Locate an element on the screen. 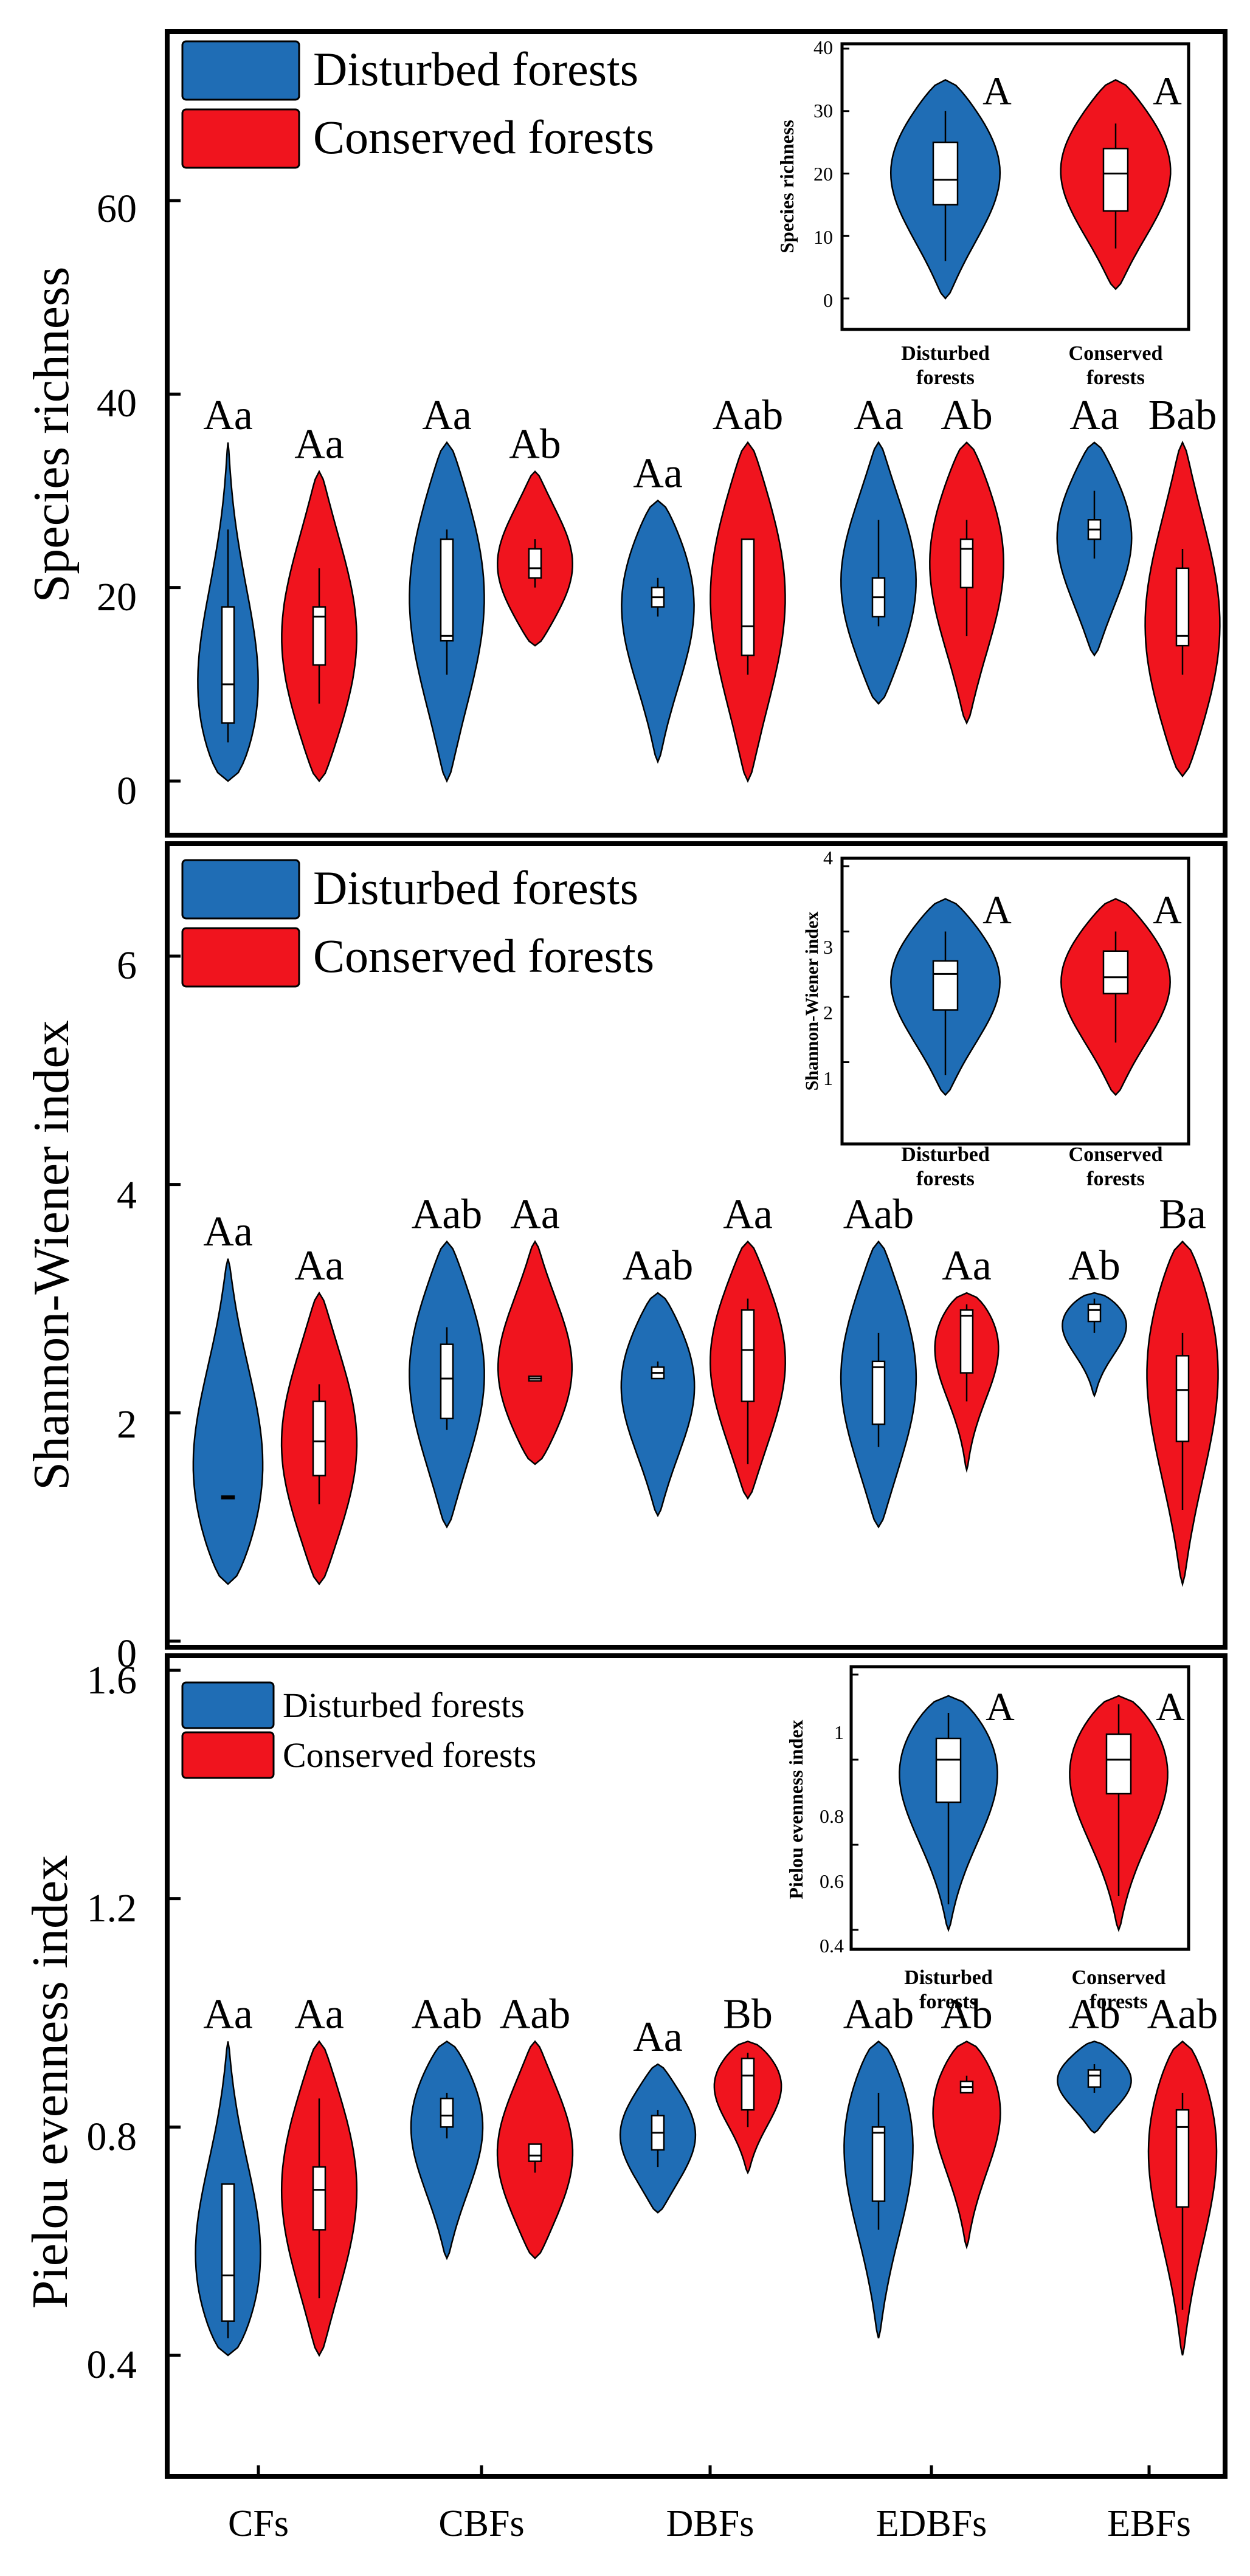 The height and width of the screenshot is (2576, 1250). panel-2-conserved-cfs-significance-label: Aa is located at coordinates (319, 1265).